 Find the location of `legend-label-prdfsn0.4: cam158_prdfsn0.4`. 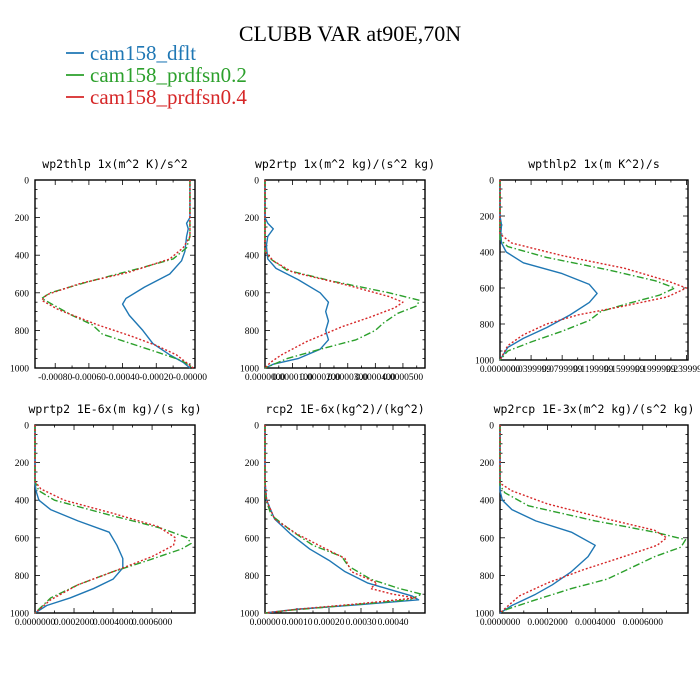

legend-label-prdfsn0.4: cam158_prdfsn0.4 is located at coordinates (168, 97).